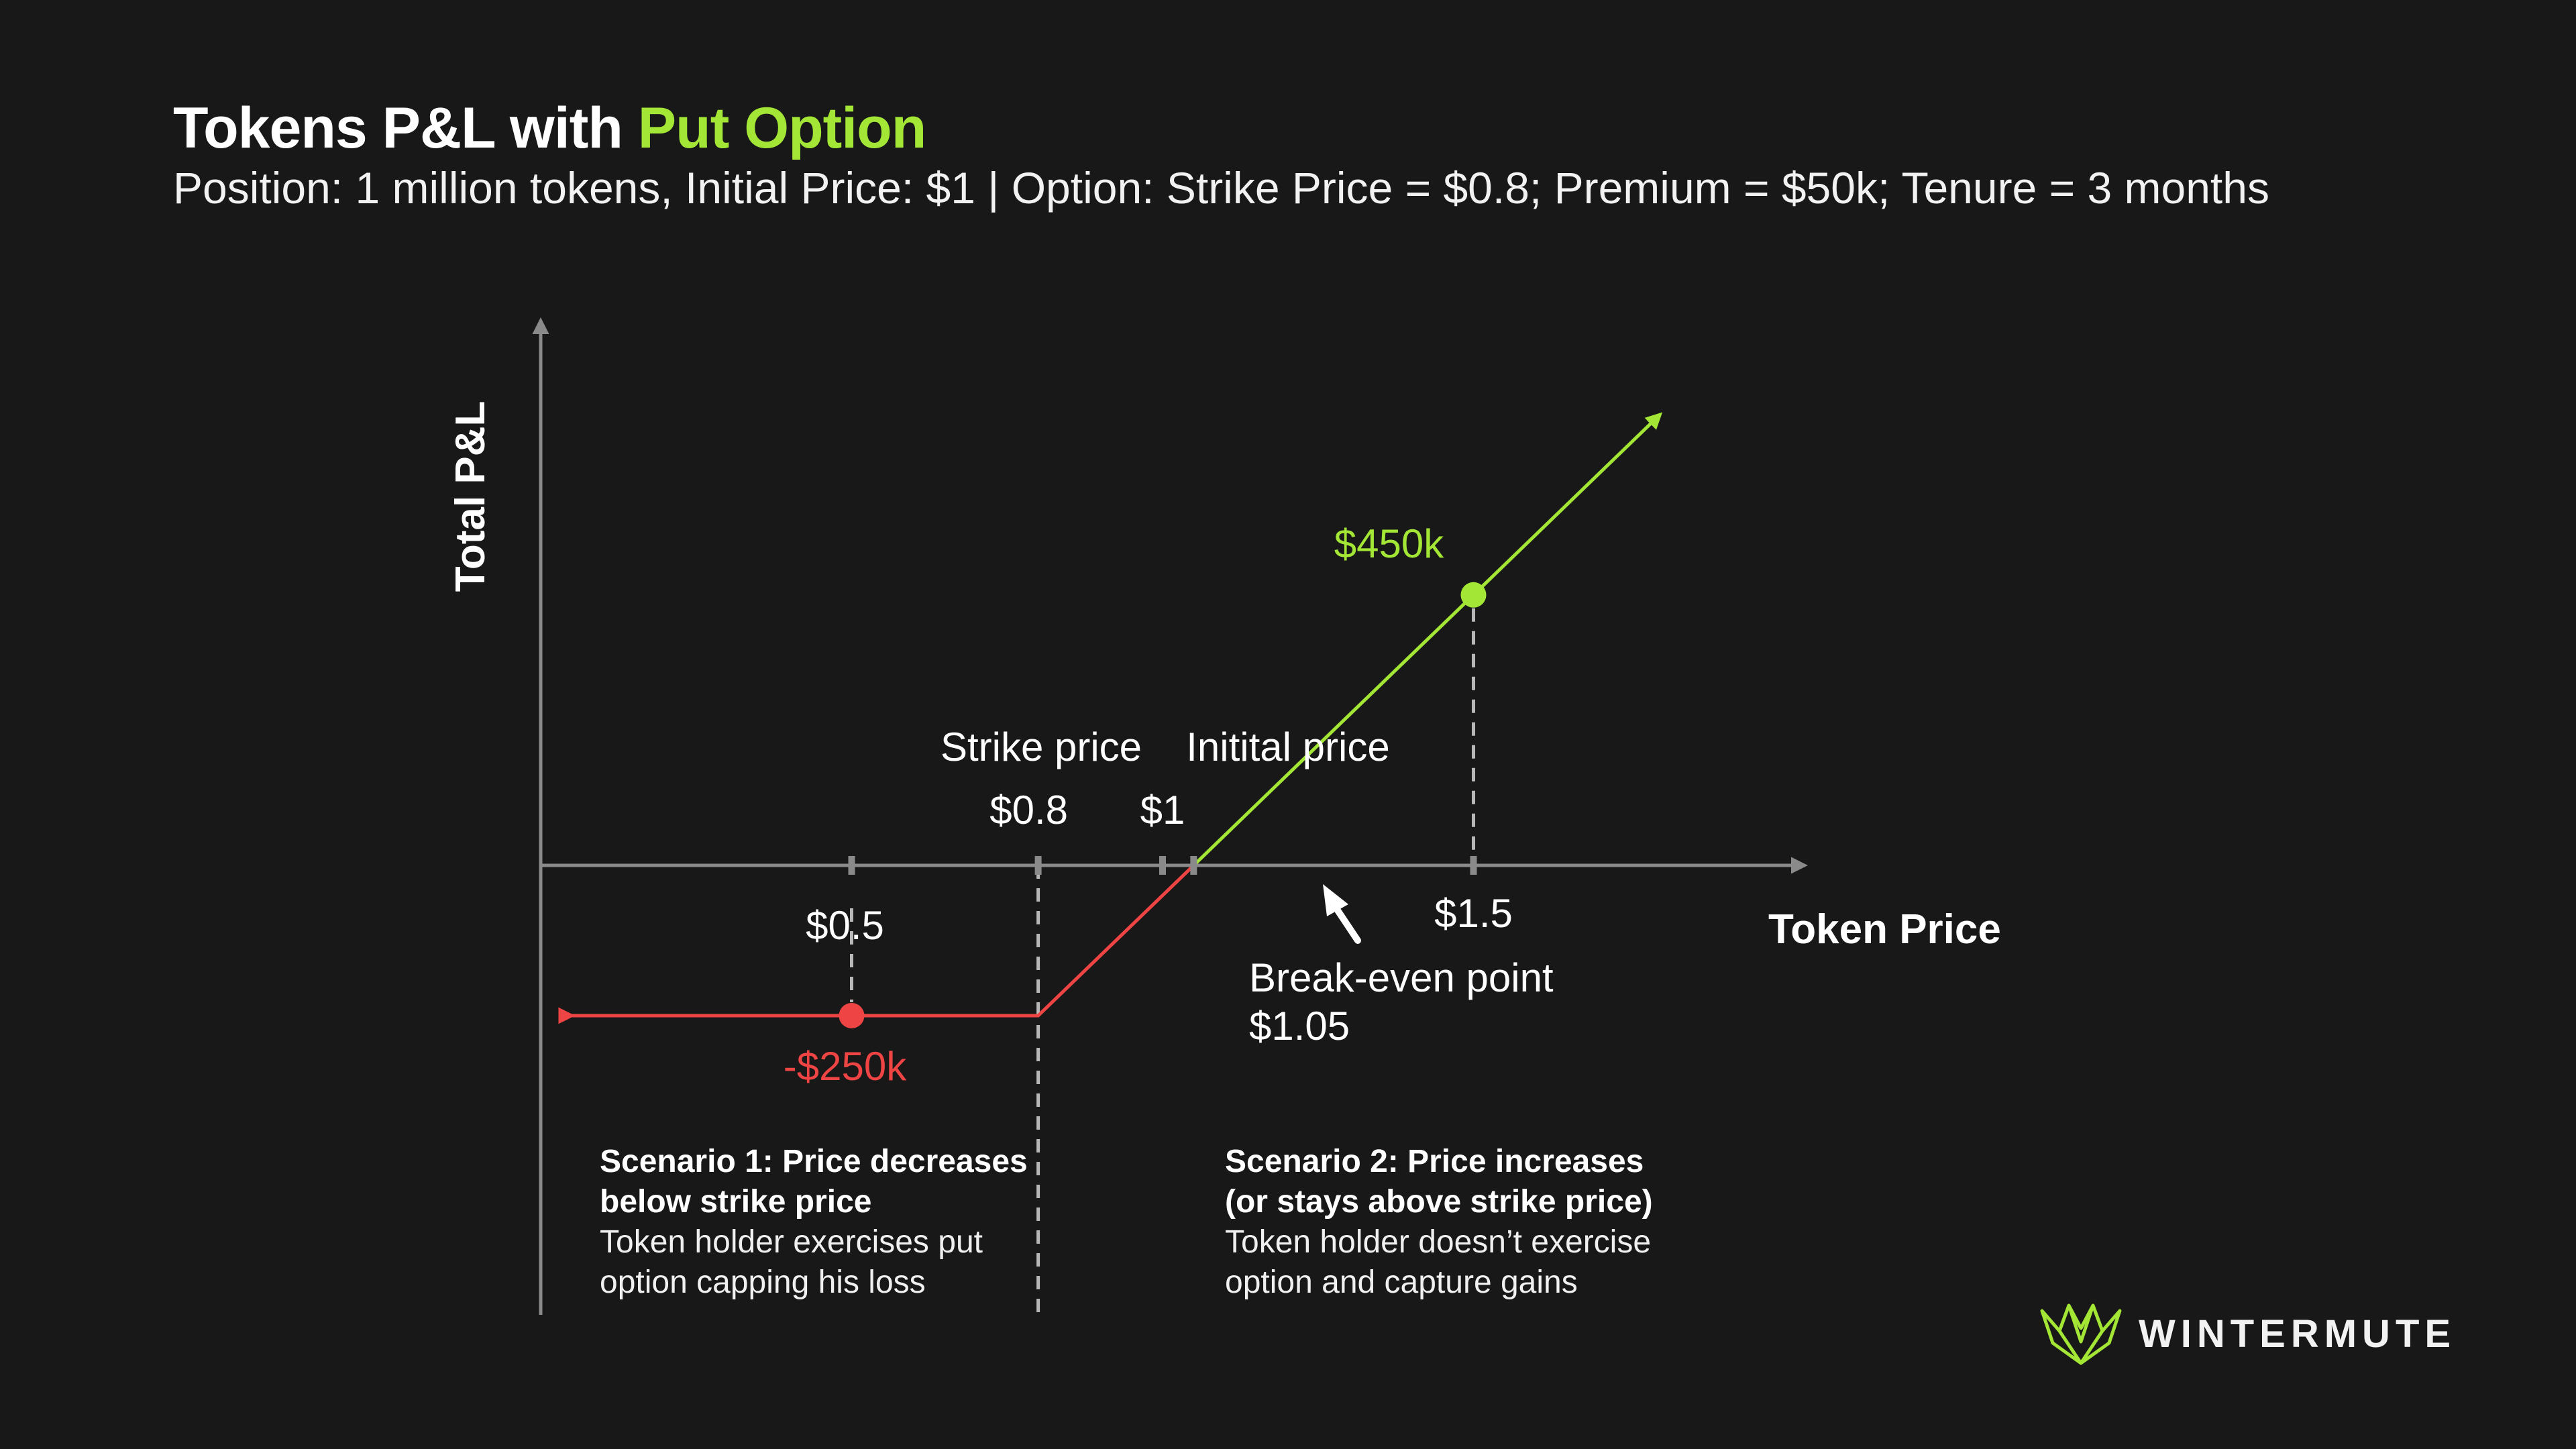  I want to click on x-tick-label: $0.8, so click(1028, 810).